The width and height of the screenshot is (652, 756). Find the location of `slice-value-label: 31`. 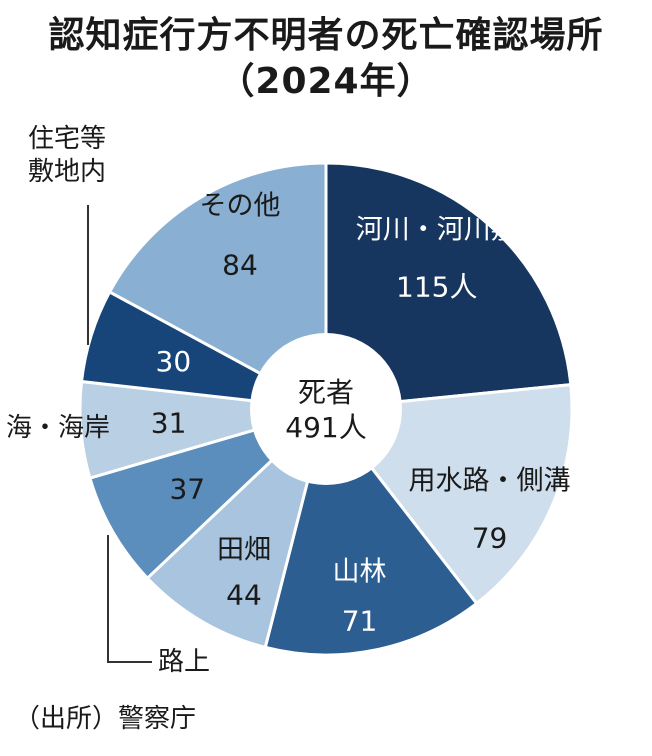

slice-value-label: 31 is located at coordinates (169, 423).